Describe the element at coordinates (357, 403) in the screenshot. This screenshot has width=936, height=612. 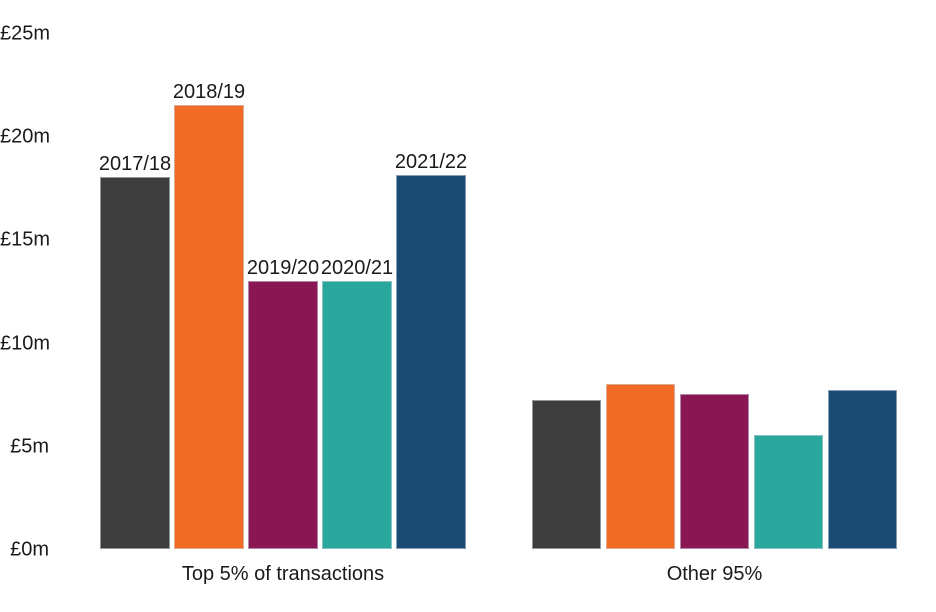
I see `bar-2020-21: 2020/21` at that location.